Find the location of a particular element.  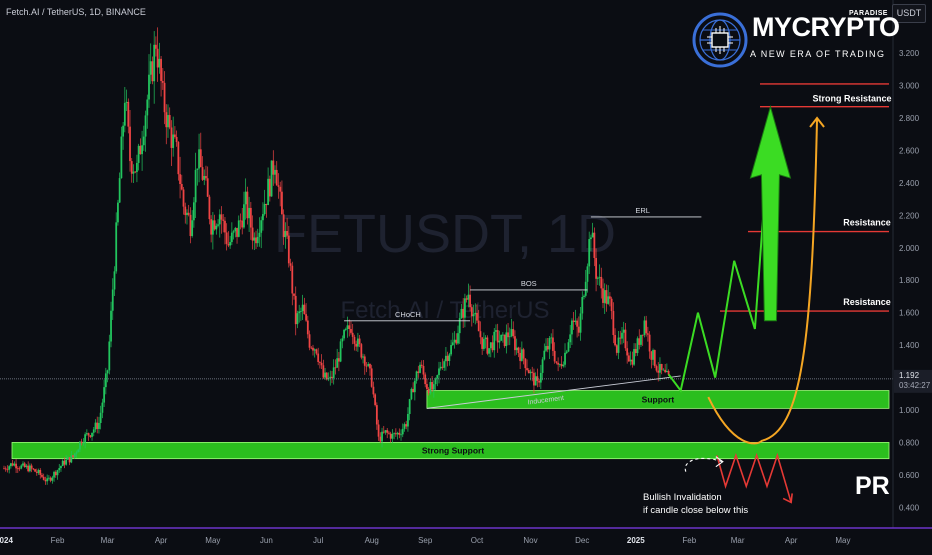

price-tick-label: 2.600 is located at coordinates (909, 150).